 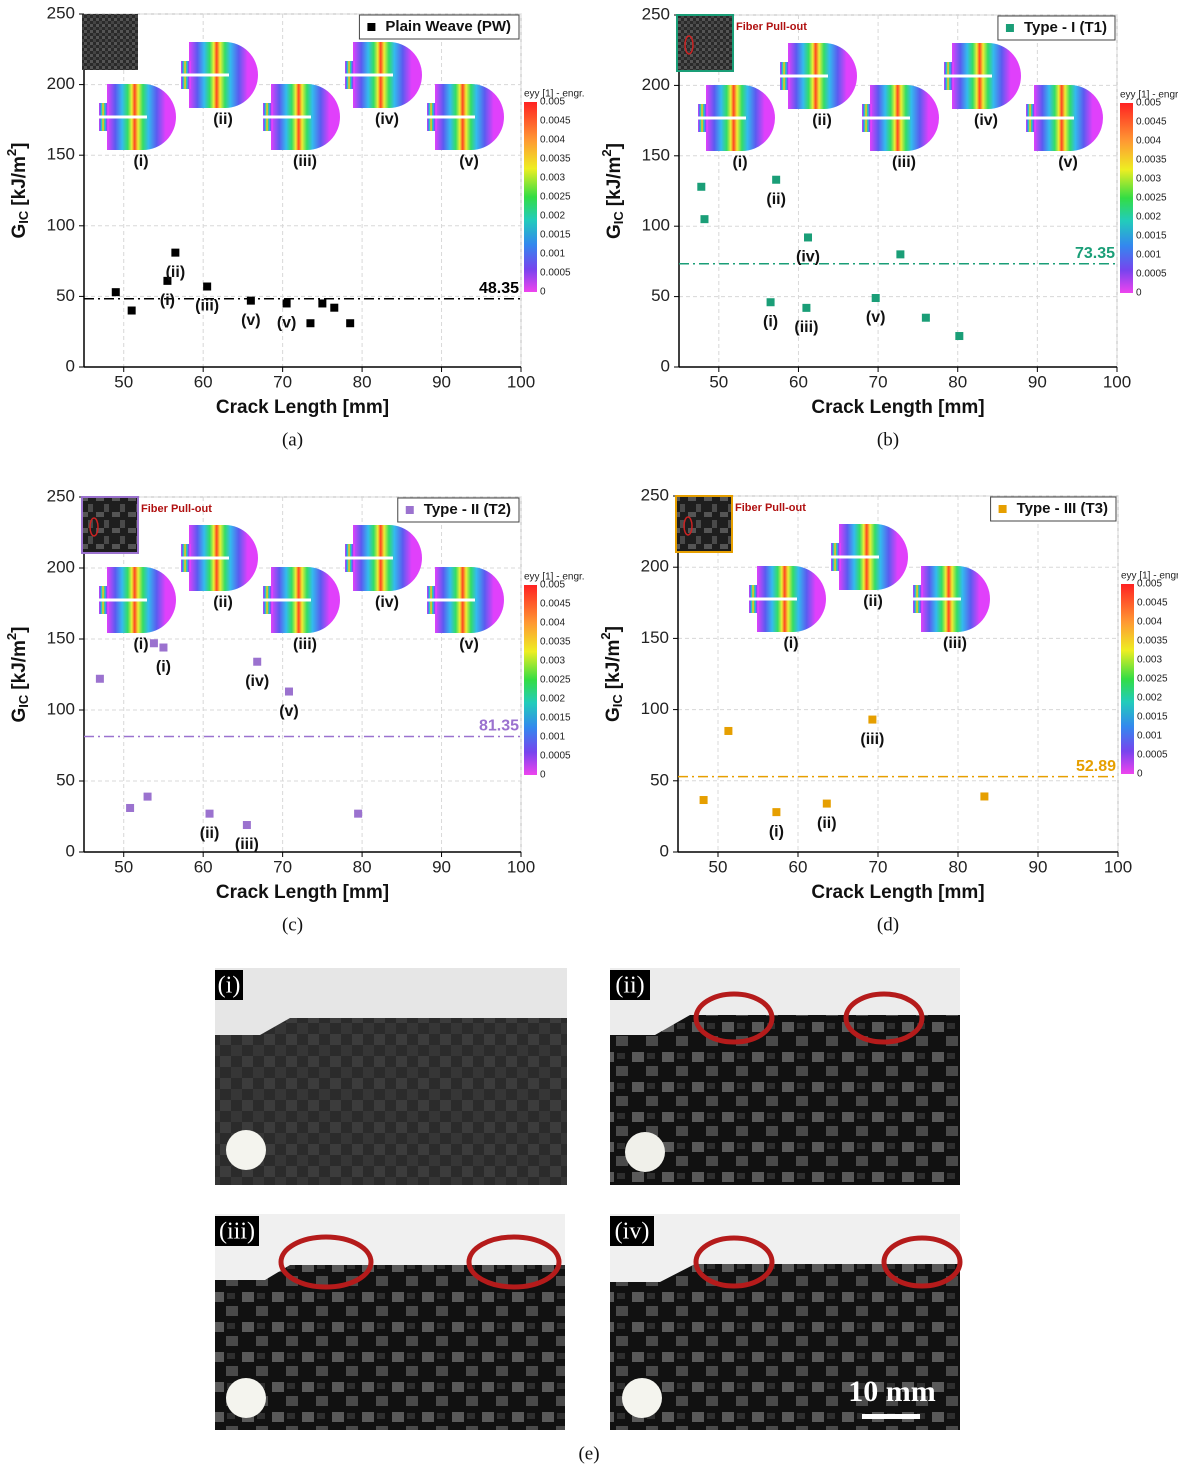 I want to click on y-axis-title: GIC [kJ/m2], so click(x=611, y=674).